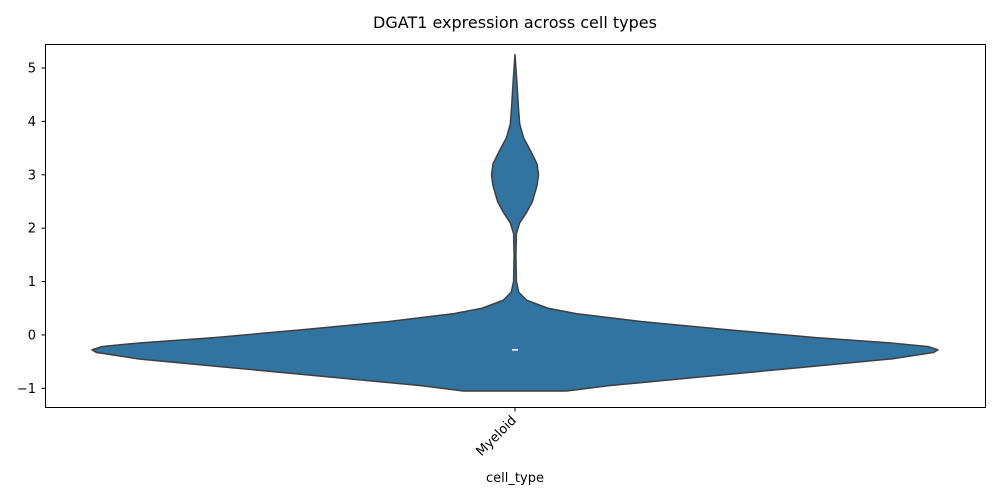  I want to click on y-tick-label: −1, so click(26, 389).